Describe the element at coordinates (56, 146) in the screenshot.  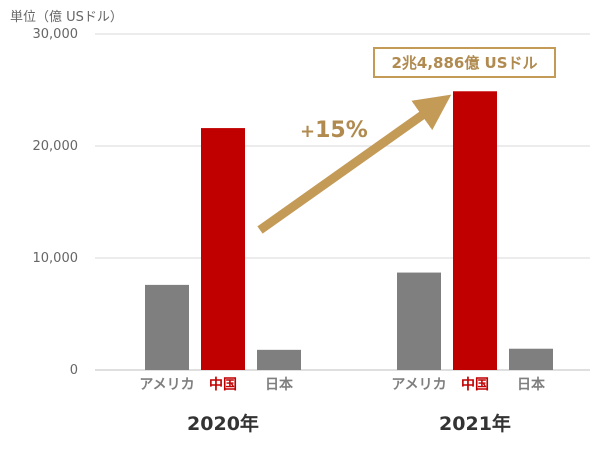
I see `y-tick-label: 20,000` at that location.